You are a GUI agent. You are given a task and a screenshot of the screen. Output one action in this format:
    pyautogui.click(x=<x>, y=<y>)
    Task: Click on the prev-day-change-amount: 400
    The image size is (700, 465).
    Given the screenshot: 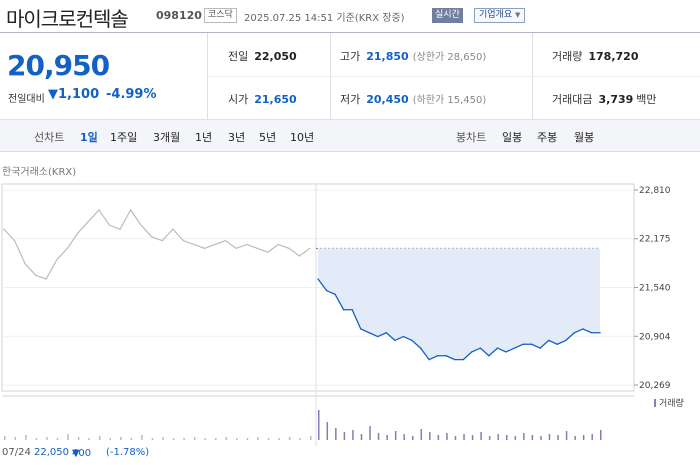 What is the action you would take?
    pyautogui.click(x=82, y=453)
    